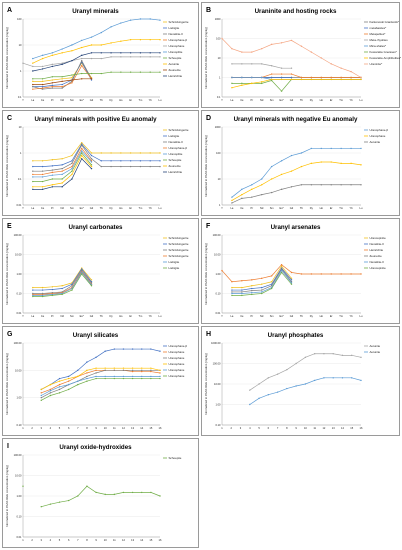 The width and height of the screenshot is (402, 550). What do you see at coordinates (222, 100) in the screenshot?
I see `x-tick-label: Y` at bounding box center [222, 100].